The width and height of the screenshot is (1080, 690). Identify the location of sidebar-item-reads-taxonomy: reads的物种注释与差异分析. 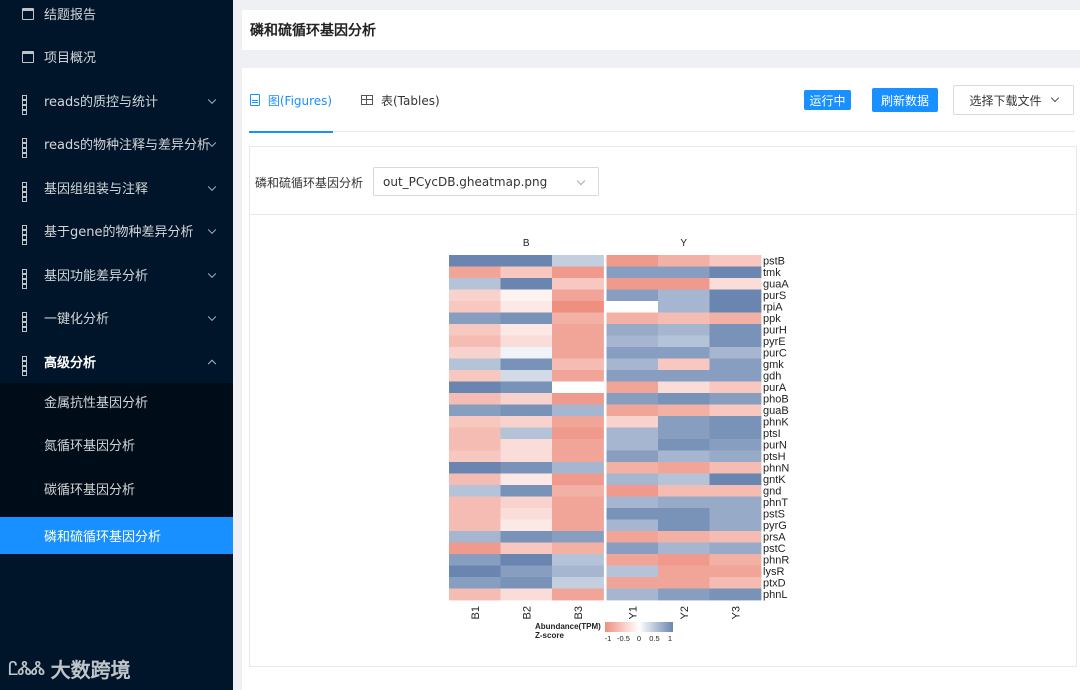
(116, 143).